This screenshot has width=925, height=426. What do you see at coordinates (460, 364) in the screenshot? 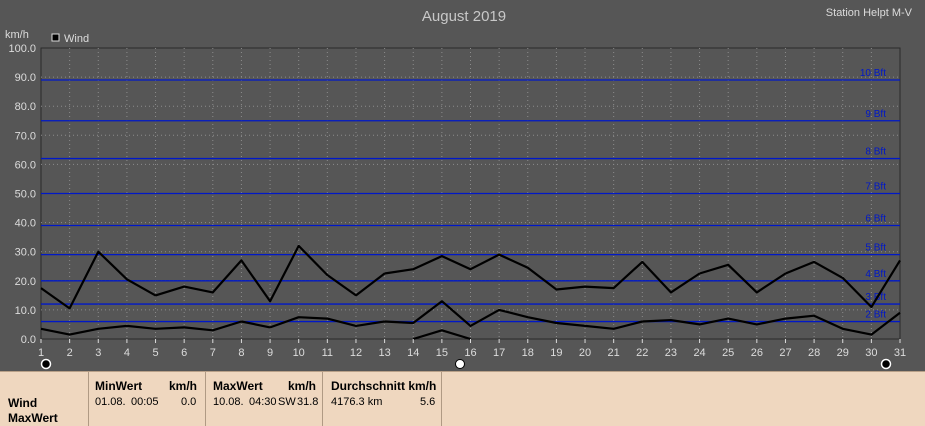
I see `scroll-handle-center` at bounding box center [460, 364].